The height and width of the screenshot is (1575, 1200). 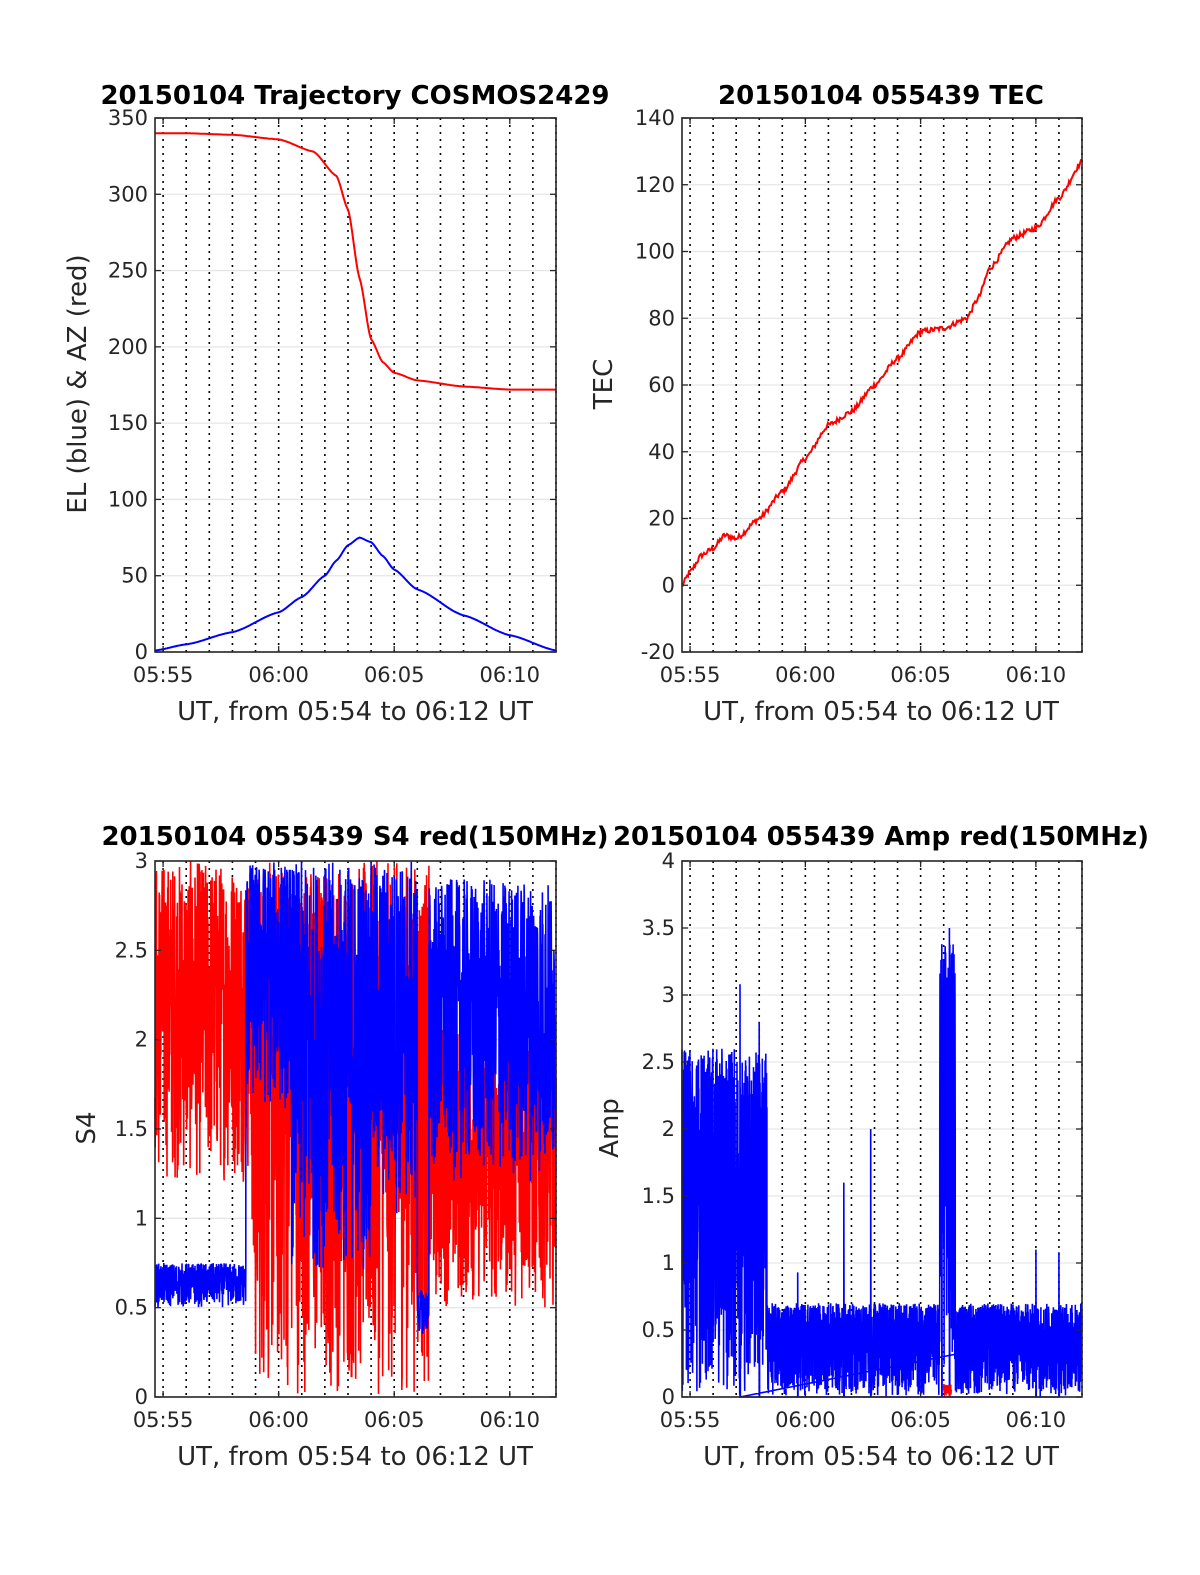 I want to click on y-tick-label: 200, so click(x=128, y=347).